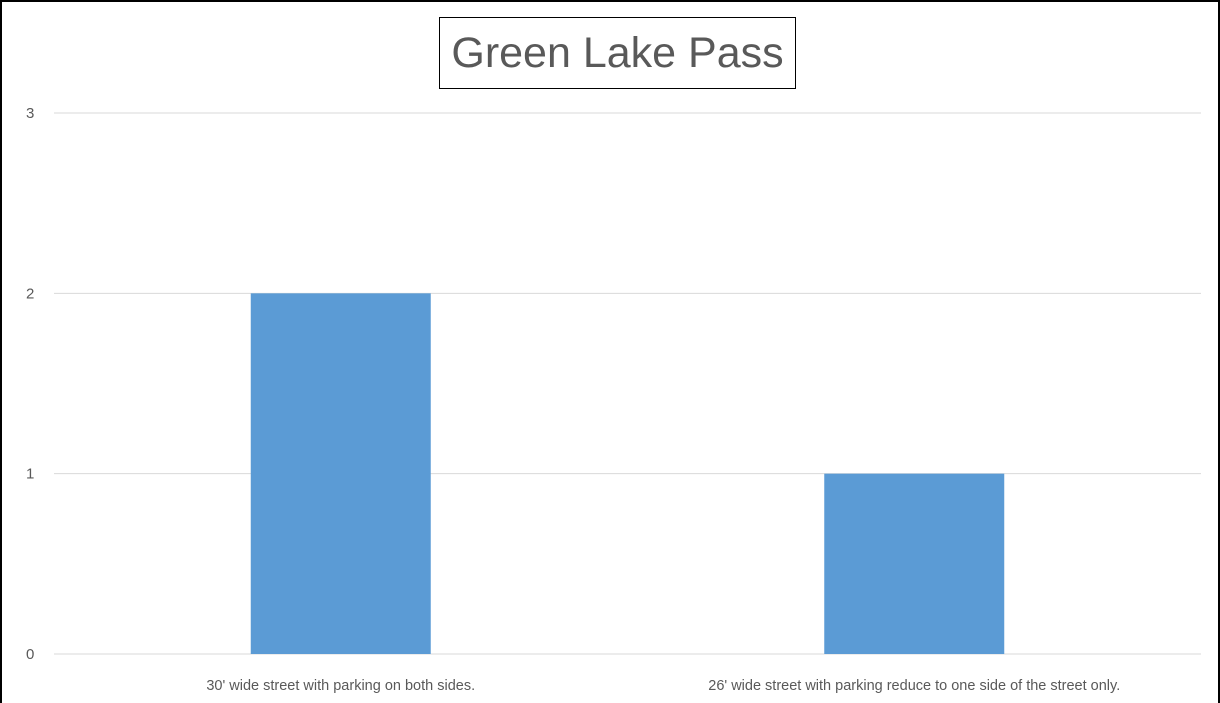  What do you see at coordinates (30, 474) in the screenshot?
I see `y-tick-label: 1` at bounding box center [30, 474].